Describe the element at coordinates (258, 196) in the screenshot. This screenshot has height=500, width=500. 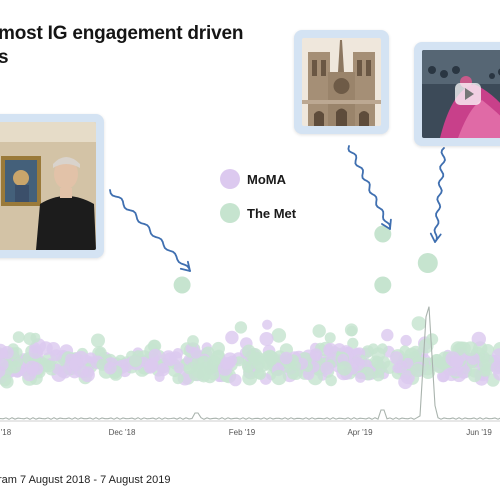
I see `legend: MoMA The Met` at that location.